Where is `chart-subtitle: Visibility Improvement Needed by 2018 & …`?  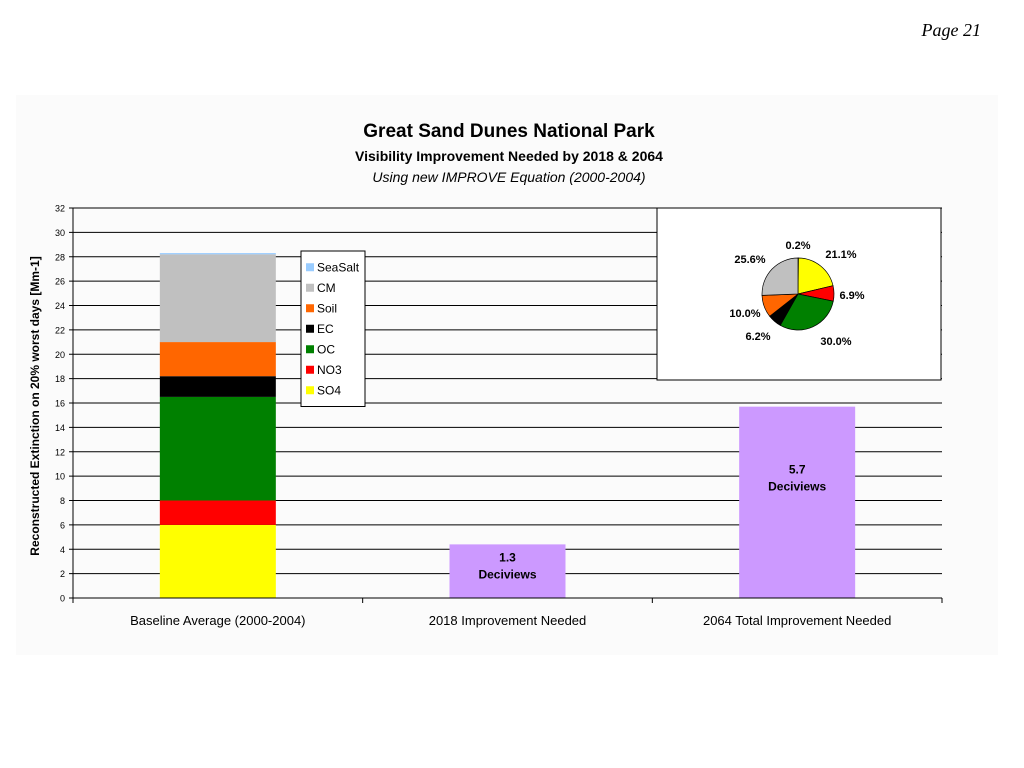 chart-subtitle: Visibility Improvement Needed by 2018 & … is located at coordinates (509, 156).